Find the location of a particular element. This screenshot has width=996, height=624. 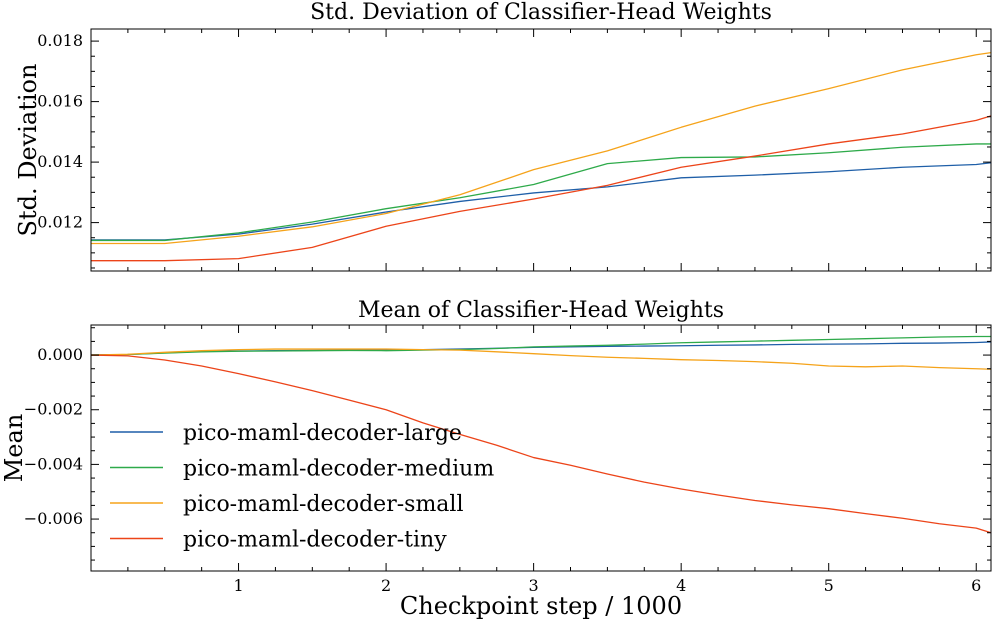

chart-title-mean: Mean of Classifier-Head Weights is located at coordinates (541, 310).